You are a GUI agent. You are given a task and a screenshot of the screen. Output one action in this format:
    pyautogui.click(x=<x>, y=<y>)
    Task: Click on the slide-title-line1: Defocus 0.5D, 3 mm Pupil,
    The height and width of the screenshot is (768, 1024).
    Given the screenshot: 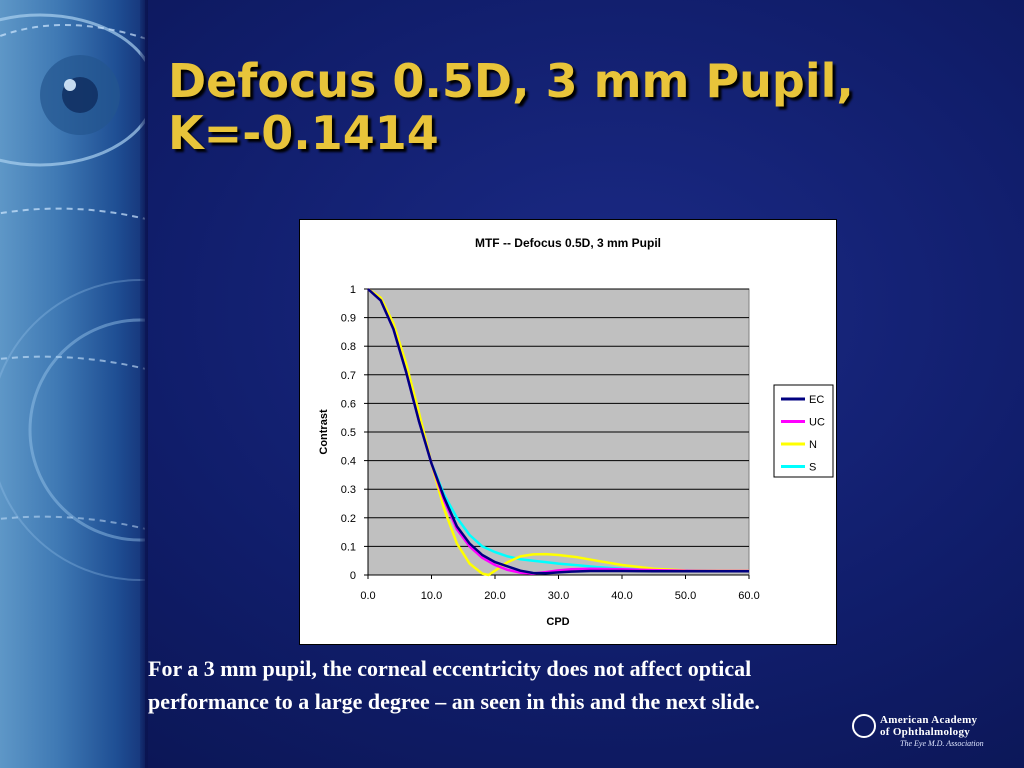 What is the action you would take?
    pyautogui.click(x=511, y=81)
    